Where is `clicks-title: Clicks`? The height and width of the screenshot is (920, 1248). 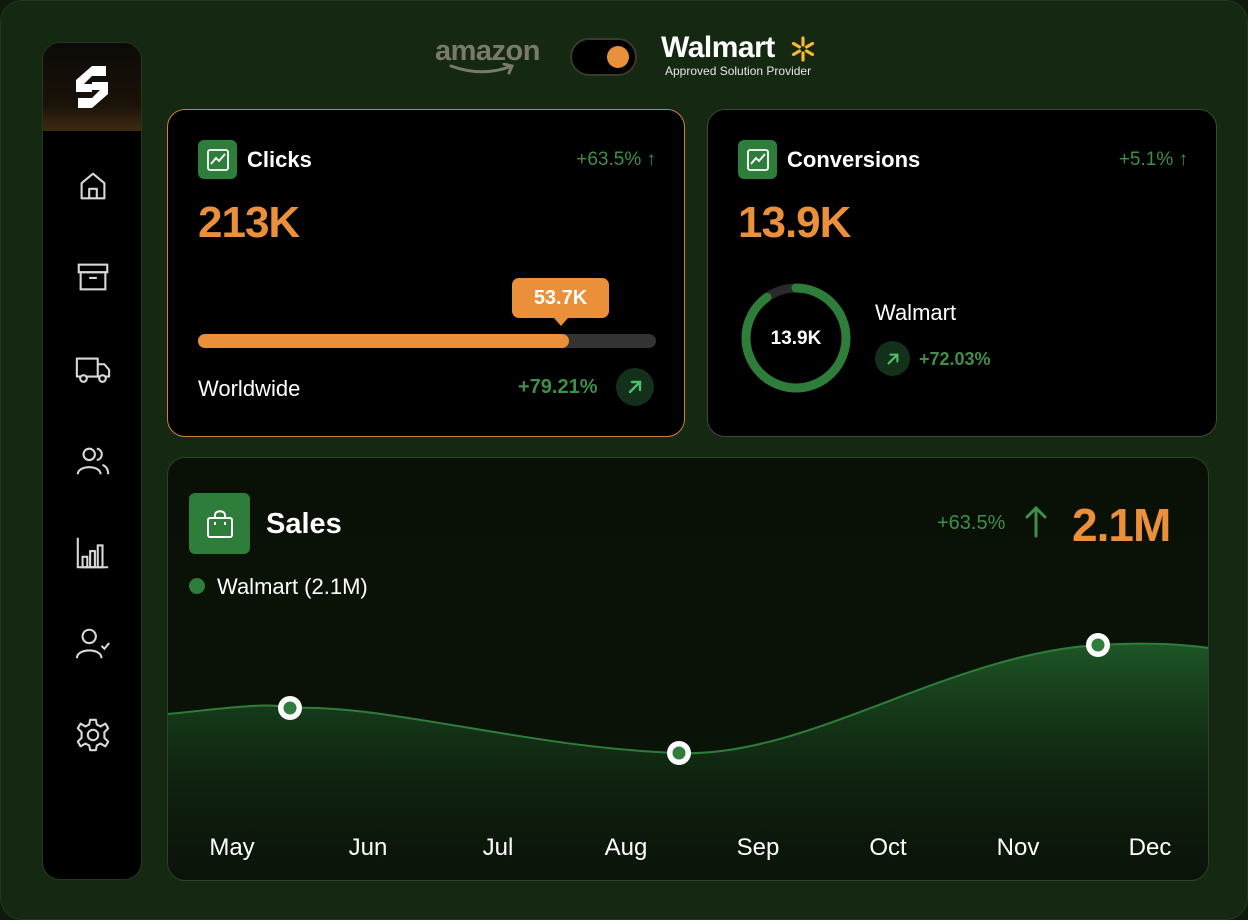
clicks-title: Clicks is located at coordinates (279, 159).